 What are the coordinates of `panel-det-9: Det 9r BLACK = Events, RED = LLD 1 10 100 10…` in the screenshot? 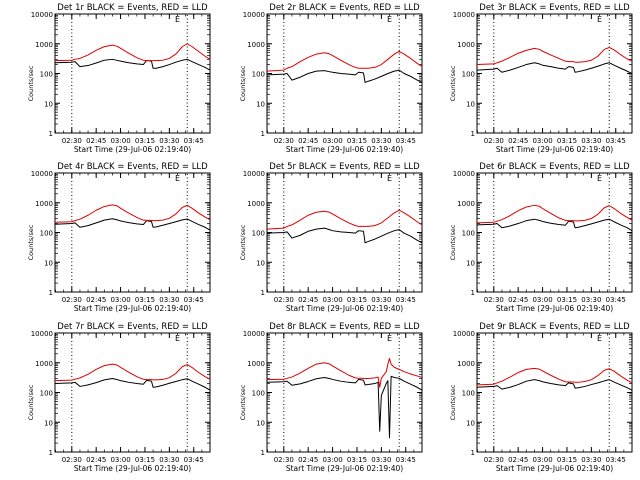 It's located at (541, 397).